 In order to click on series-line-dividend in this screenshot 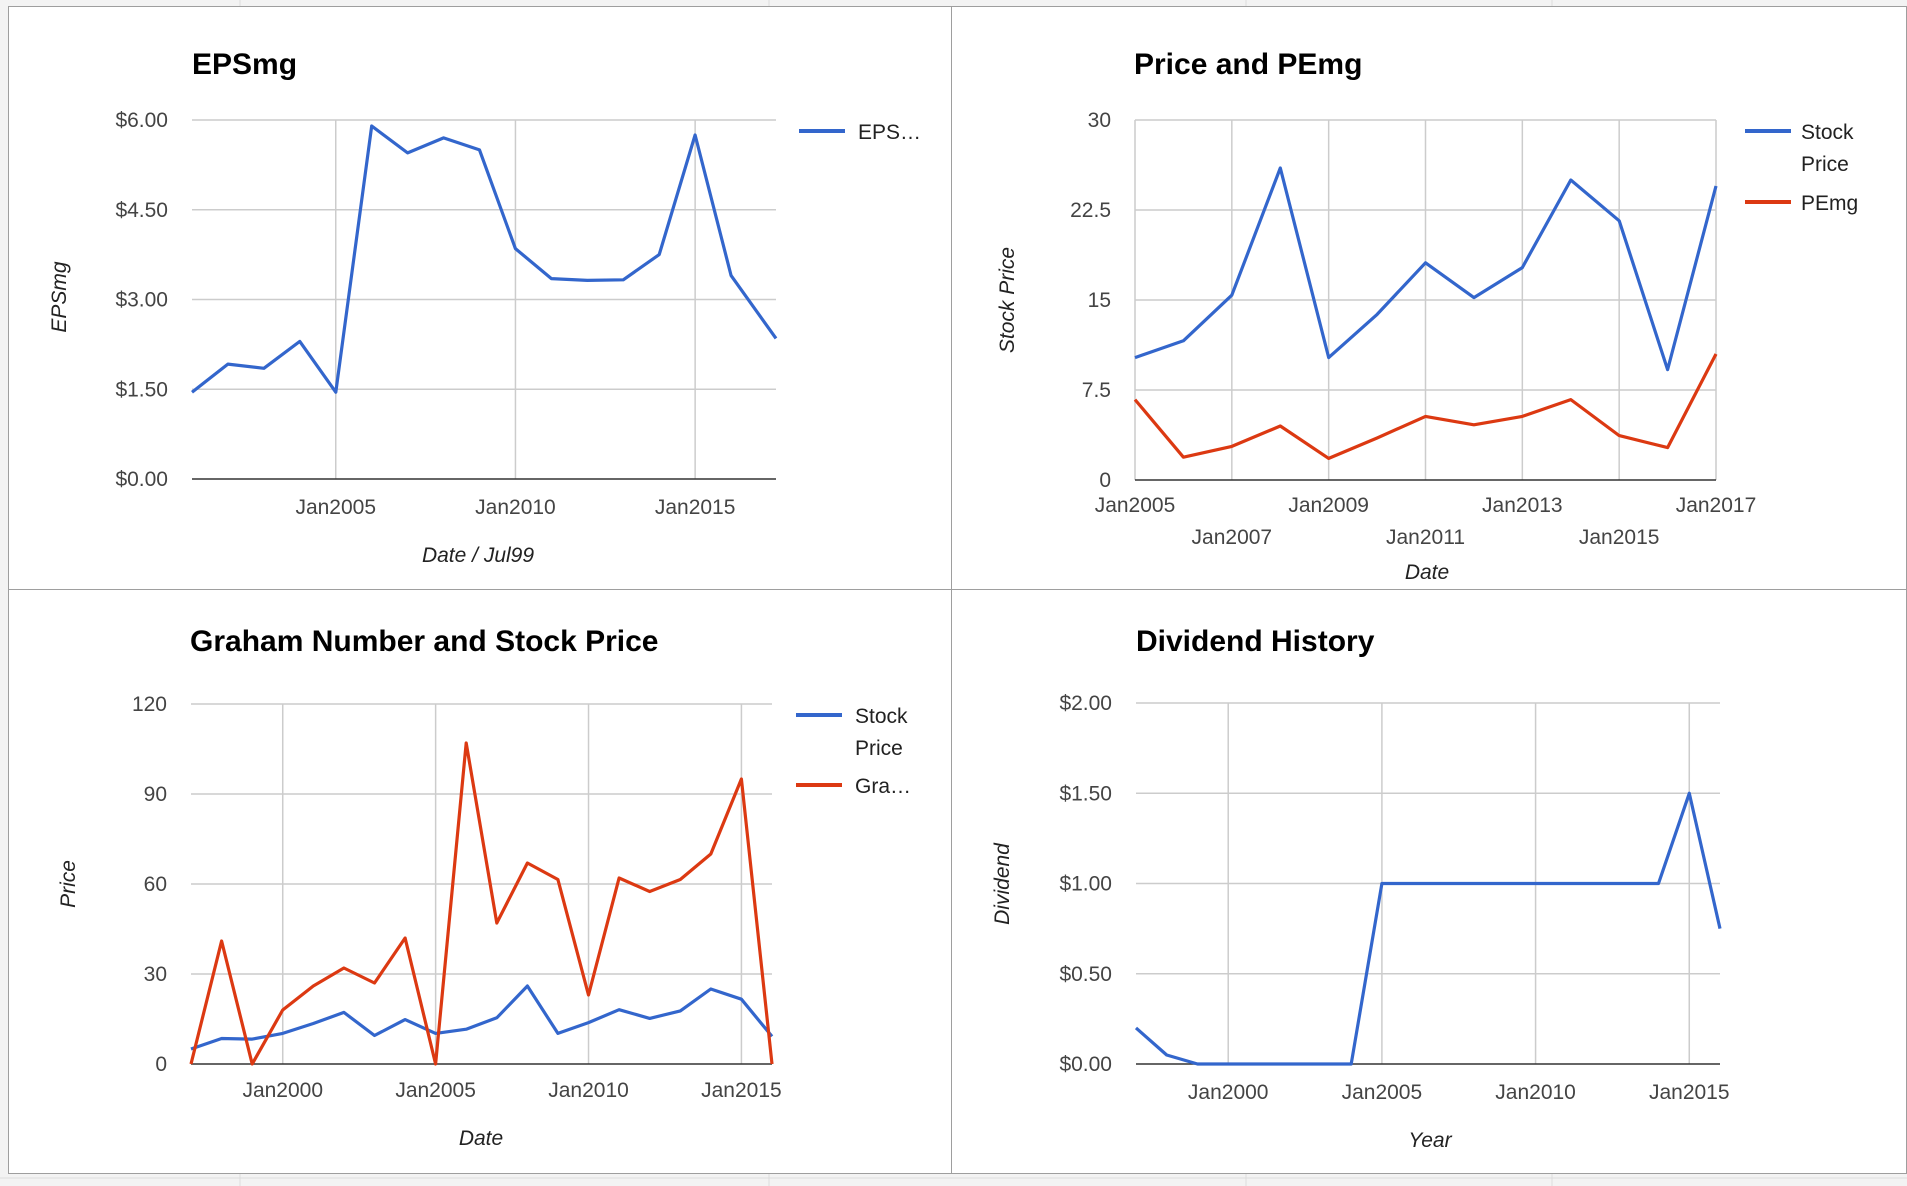, I will do `click(1428, 928)`.